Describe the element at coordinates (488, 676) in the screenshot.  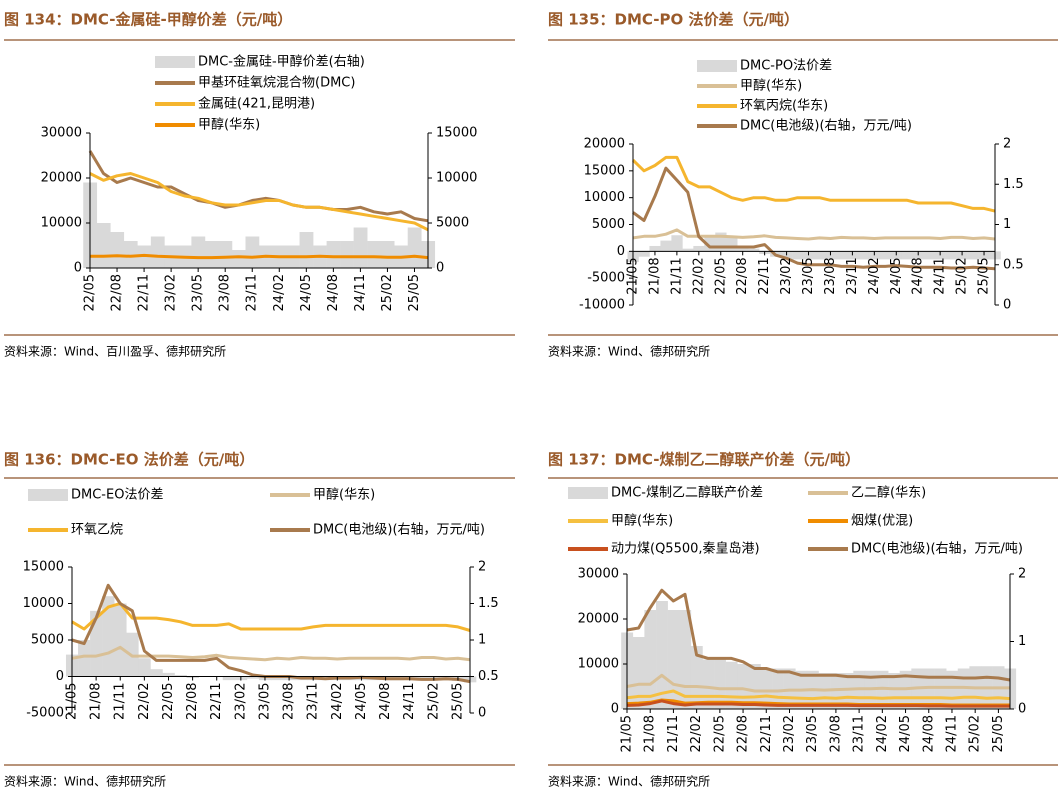
I see `y2-tick-label: 0.5` at that location.